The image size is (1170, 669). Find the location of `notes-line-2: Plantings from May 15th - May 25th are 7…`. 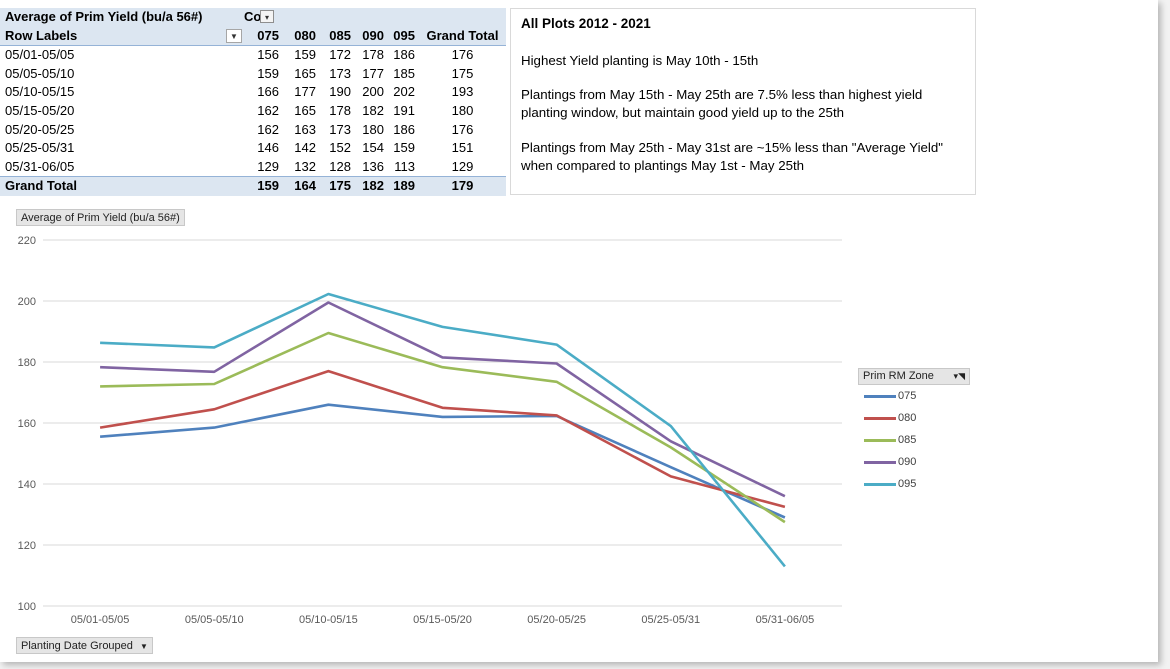

notes-line-2: Plantings from May 15th - May 25th are 7… is located at coordinates (722, 104).